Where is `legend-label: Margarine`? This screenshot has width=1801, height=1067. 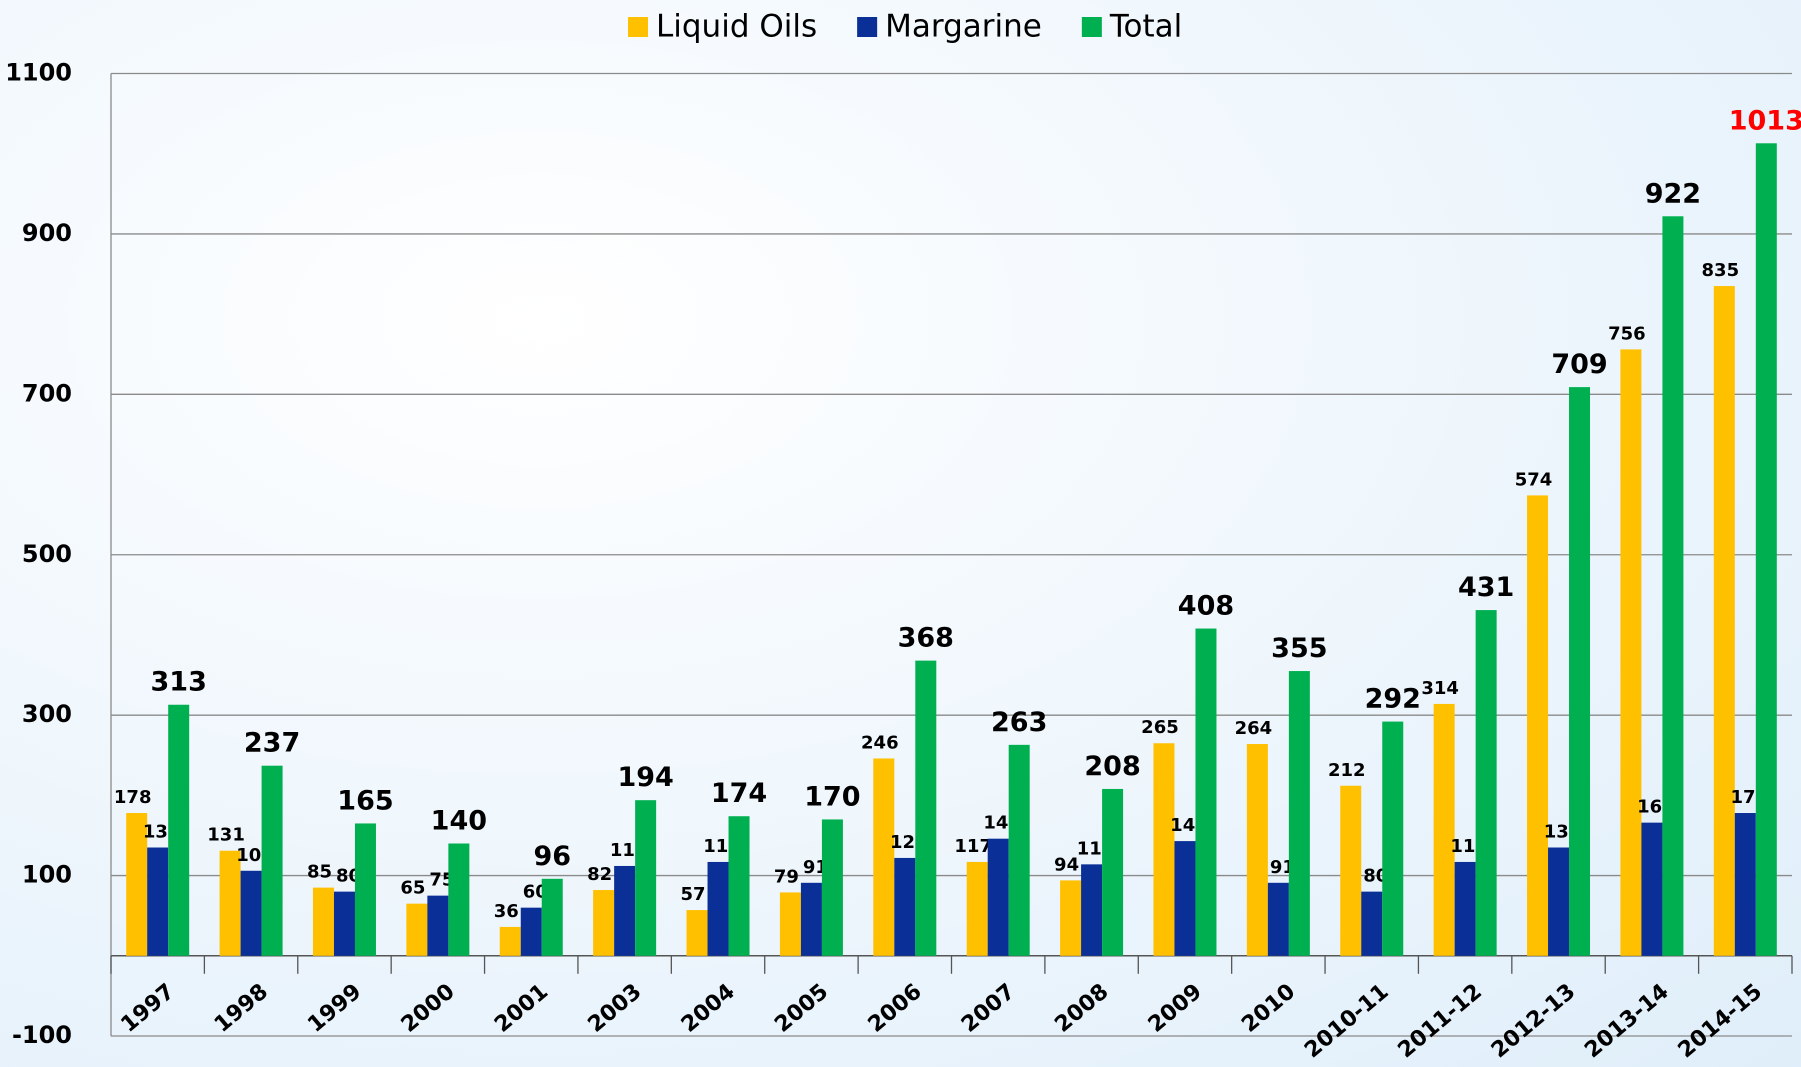
legend-label: Margarine is located at coordinates (963, 27).